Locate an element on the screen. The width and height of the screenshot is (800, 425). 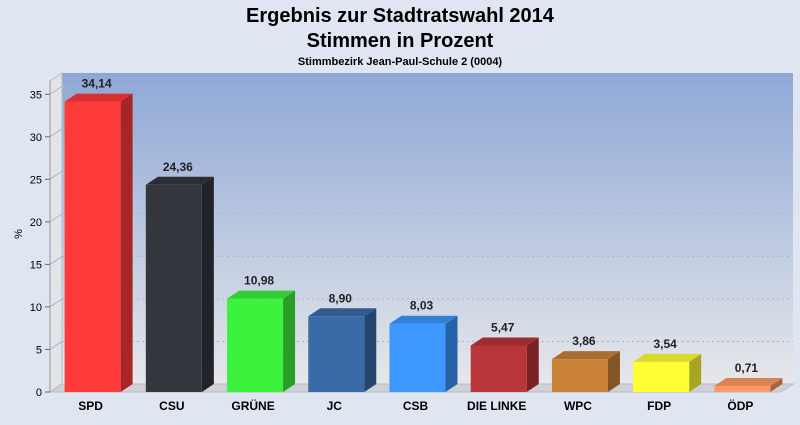
chart-title-line2: Stimmen in Prozent is located at coordinates (400, 41).